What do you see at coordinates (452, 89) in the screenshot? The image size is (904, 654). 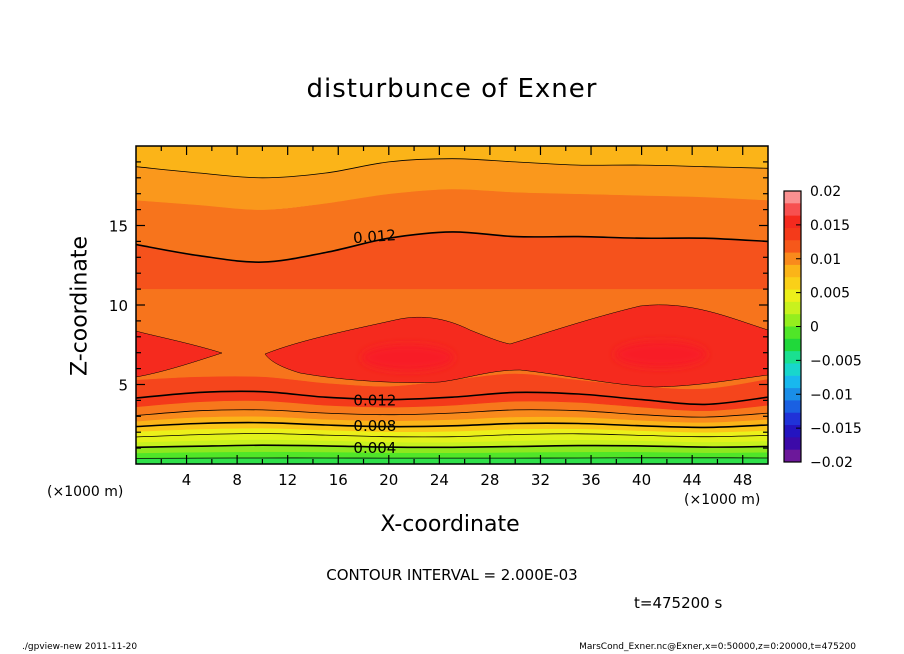 I see `chart-title: disturbunce of Exner` at bounding box center [452, 89].